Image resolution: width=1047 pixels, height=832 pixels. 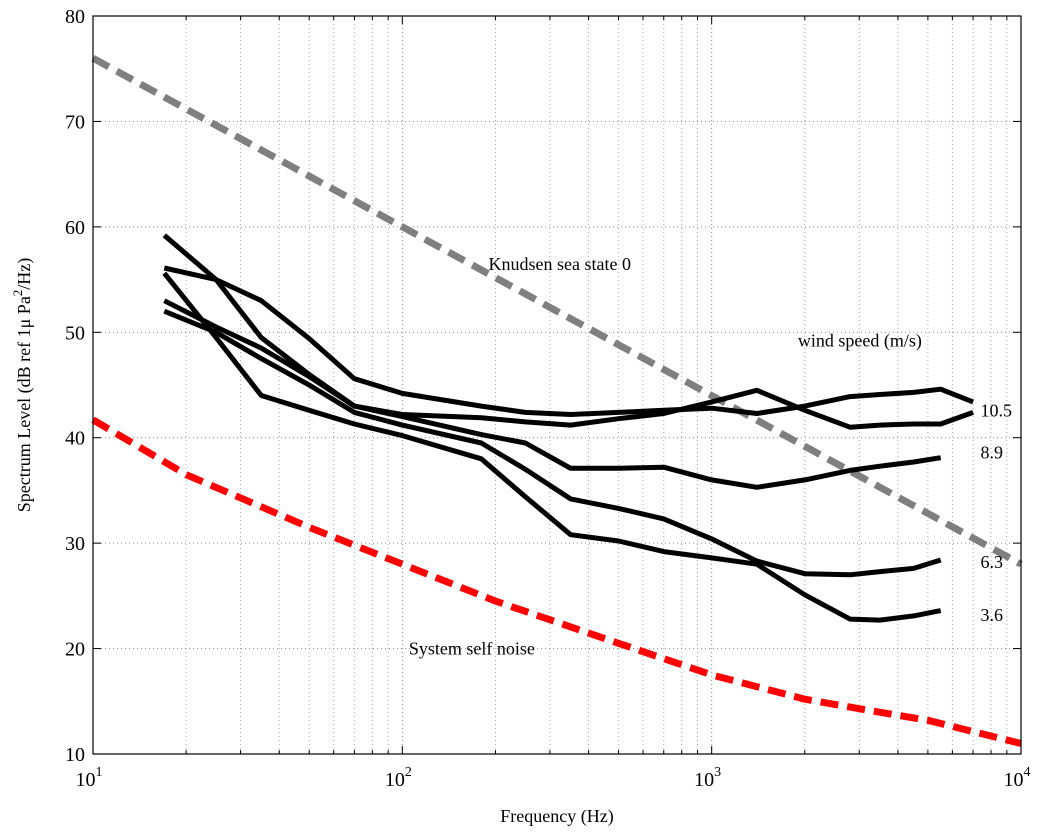 I want to click on annotation-label: Knudsen sea state 0, so click(x=560, y=264).